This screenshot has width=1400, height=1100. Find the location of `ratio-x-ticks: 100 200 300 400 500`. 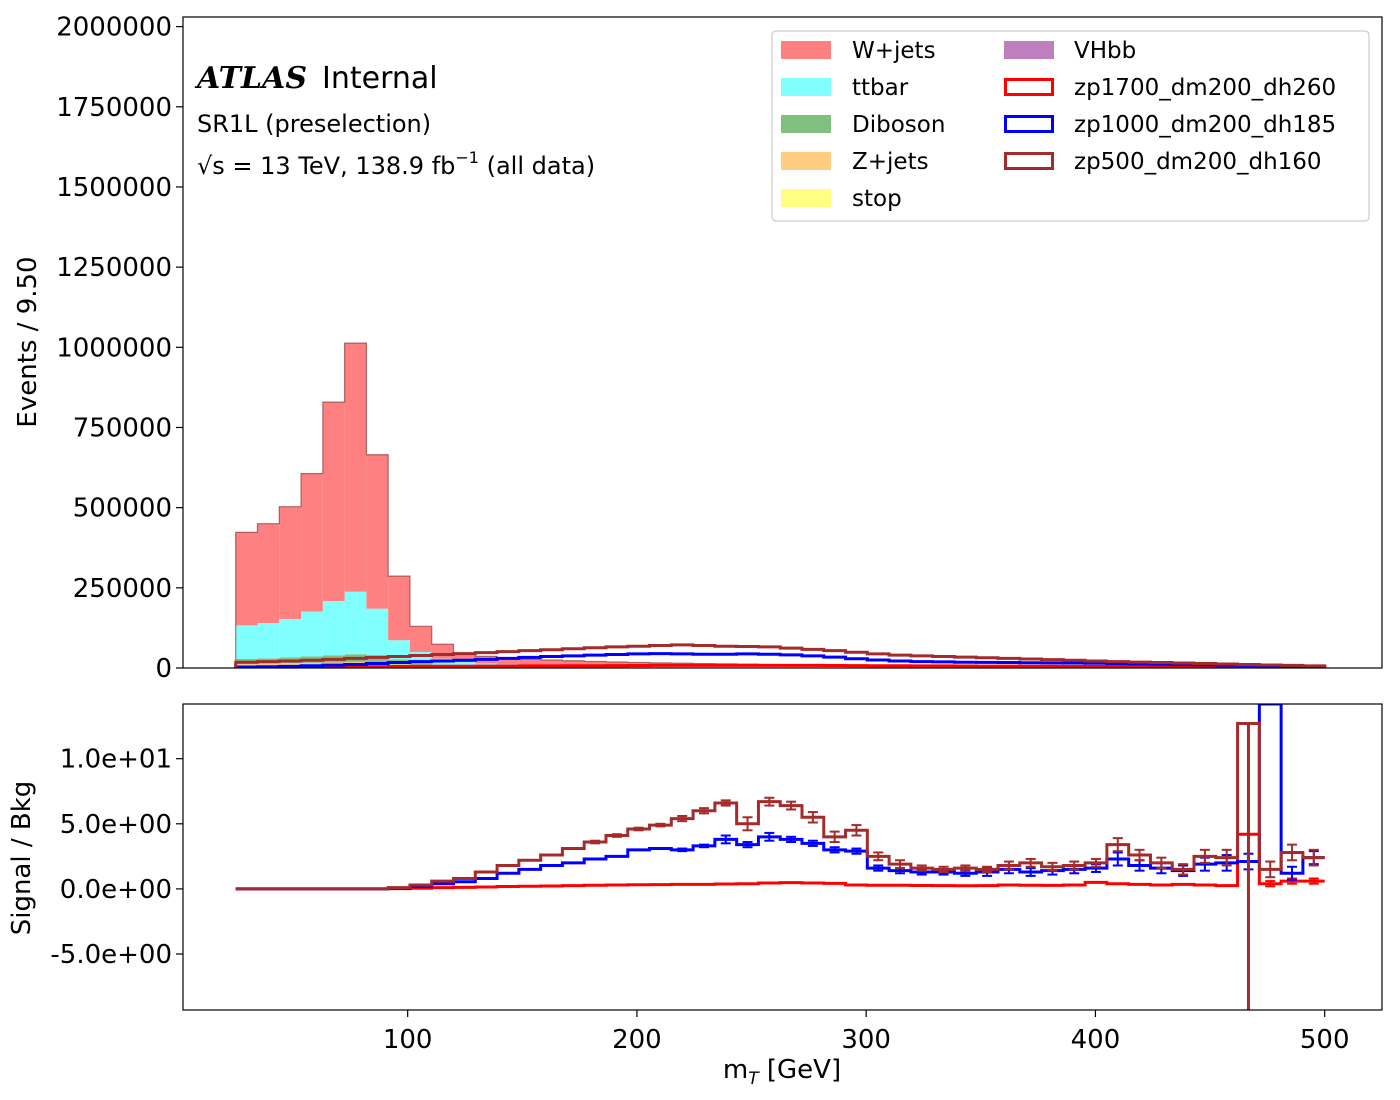

ratio-x-ticks: 100 200 300 400 500 is located at coordinates (866, 1032).